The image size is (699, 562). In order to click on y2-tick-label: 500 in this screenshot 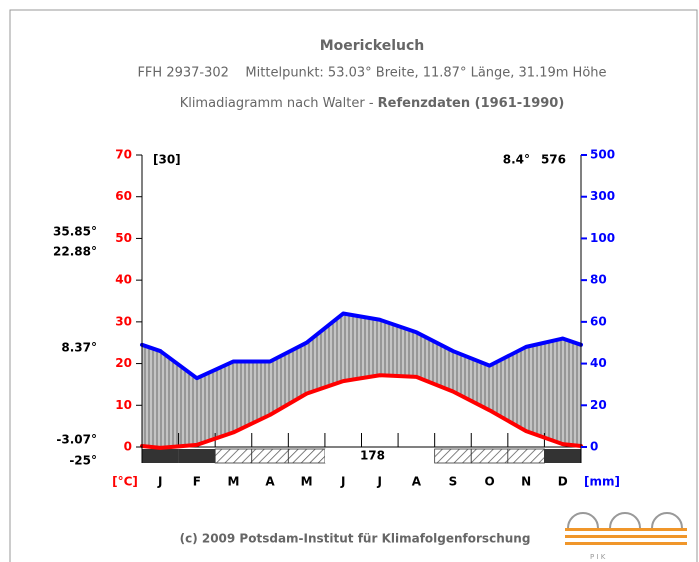, I will do `click(602, 155)`.